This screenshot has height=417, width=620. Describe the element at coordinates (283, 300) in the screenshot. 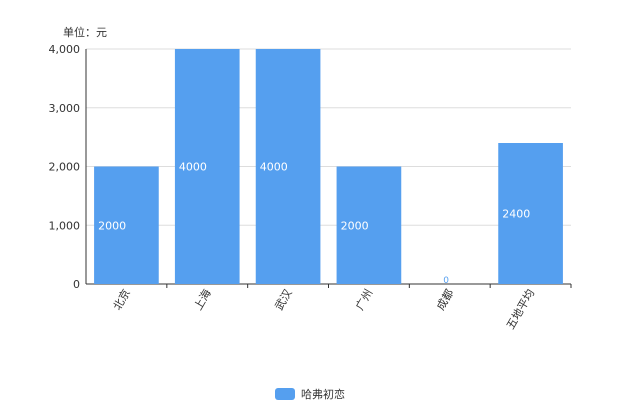

I see `x-tick-label: 武汉` at that location.